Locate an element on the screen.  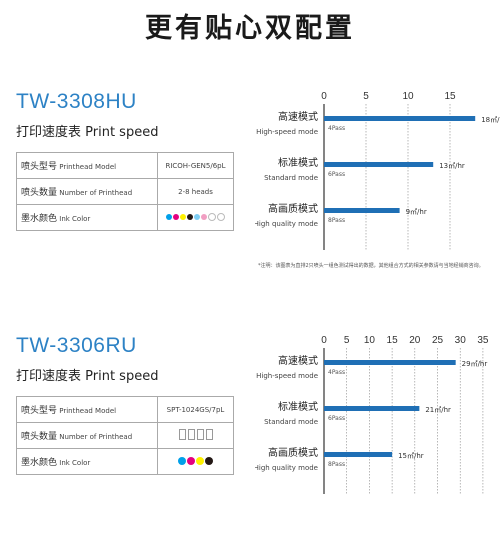
spec-row-printhead-model: 喷头型号 Printhead Model RICOH-GEN5/6pL is located at coordinates (125, 165).